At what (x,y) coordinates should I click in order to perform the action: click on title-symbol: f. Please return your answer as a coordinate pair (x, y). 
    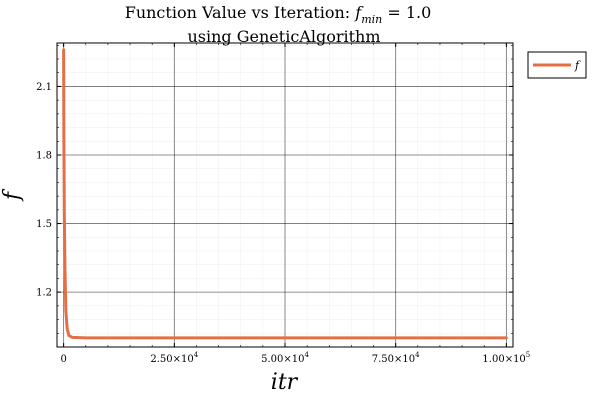
    Looking at the image, I should click on (359, 12).